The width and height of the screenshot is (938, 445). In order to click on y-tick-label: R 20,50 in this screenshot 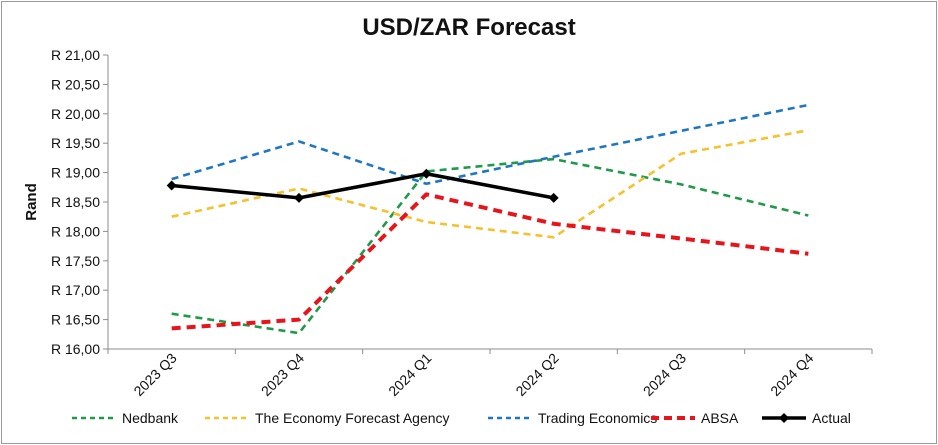, I will do `click(75, 84)`.